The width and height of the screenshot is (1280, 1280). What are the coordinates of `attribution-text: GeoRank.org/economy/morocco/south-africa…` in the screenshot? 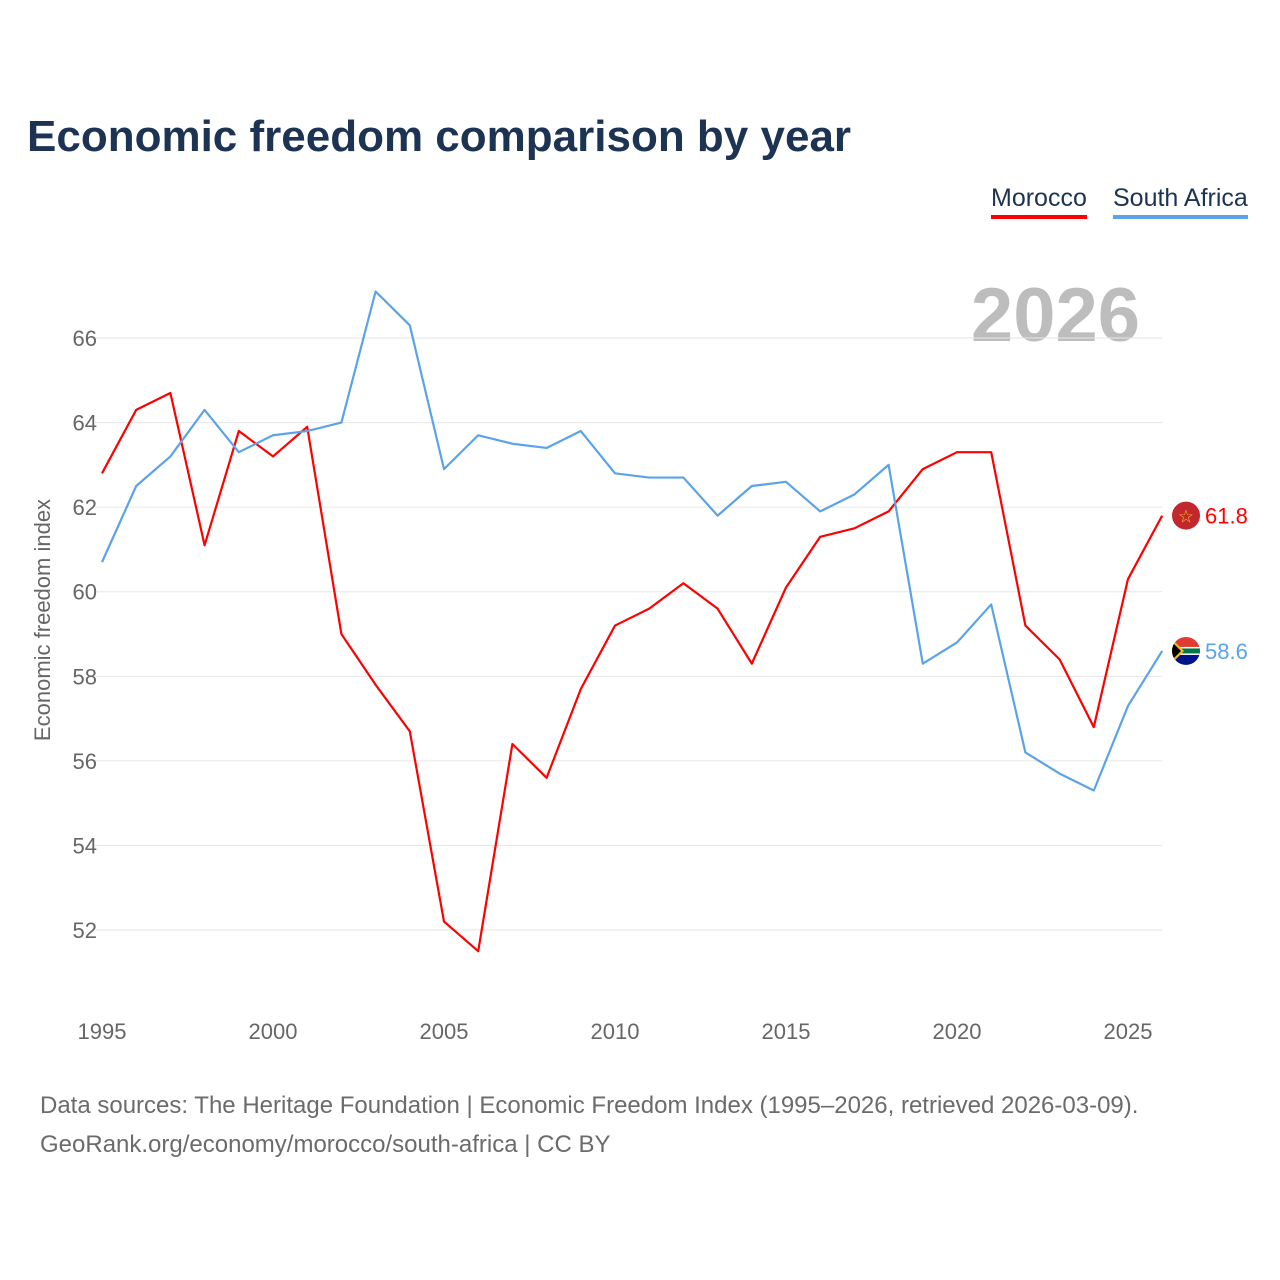 It's located at (325, 1144).